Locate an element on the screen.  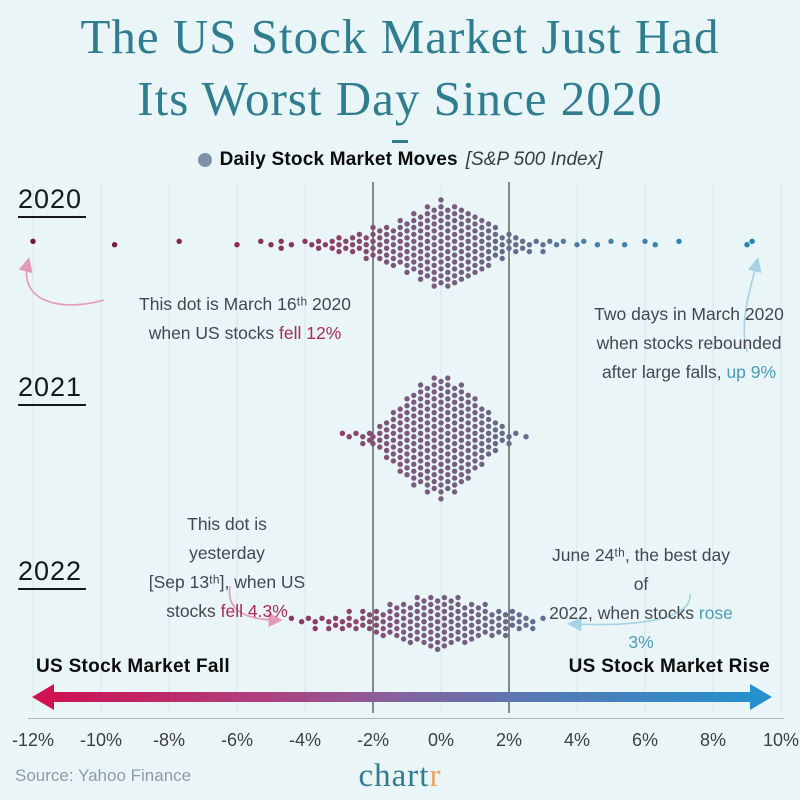
annotation-line: This dot is yesterday is located at coordinates (227, 538).